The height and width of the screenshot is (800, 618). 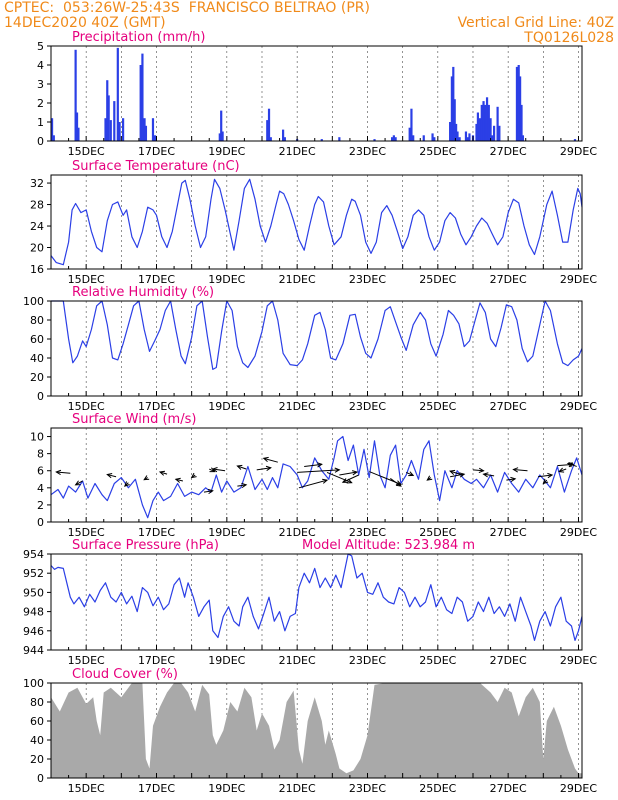 What do you see at coordinates (33, 301) in the screenshot?
I see `y-tick-label: 100` at bounding box center [33, 301].